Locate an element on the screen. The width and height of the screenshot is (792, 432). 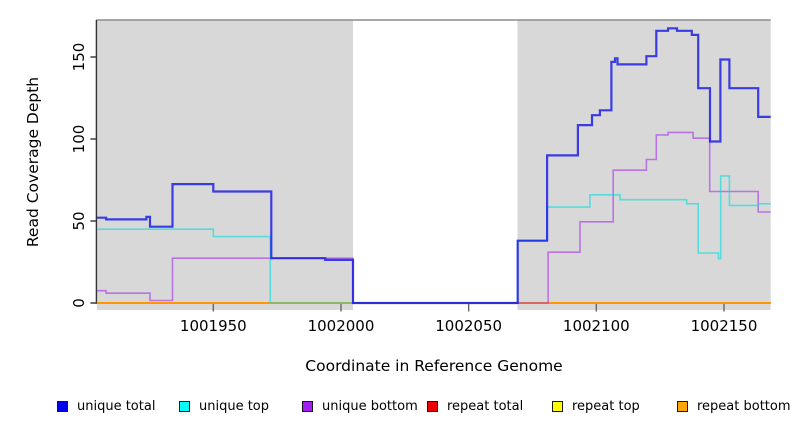
legend-label: unique total is located at coordinates (116, 406).